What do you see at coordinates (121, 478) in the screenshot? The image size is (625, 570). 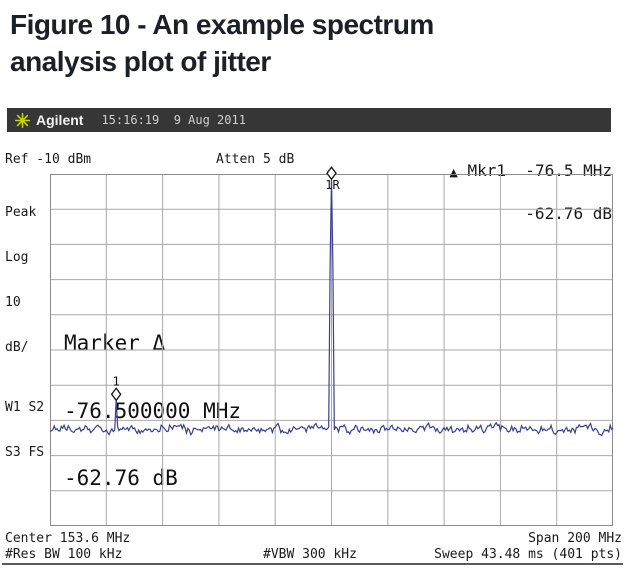 I see `marker-delta-ampl: -62.76 dB` at bounding box center [121, 478].